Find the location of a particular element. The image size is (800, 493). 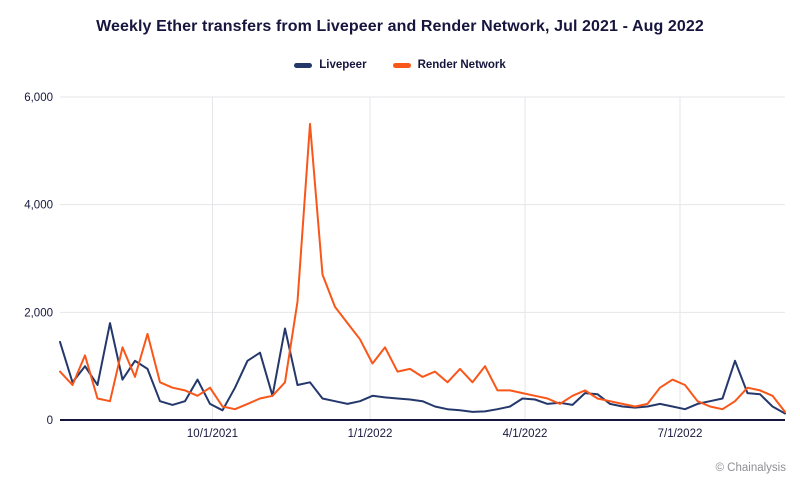

y-axis-tick-label: 6,000 is located at coordinates (38, 98).